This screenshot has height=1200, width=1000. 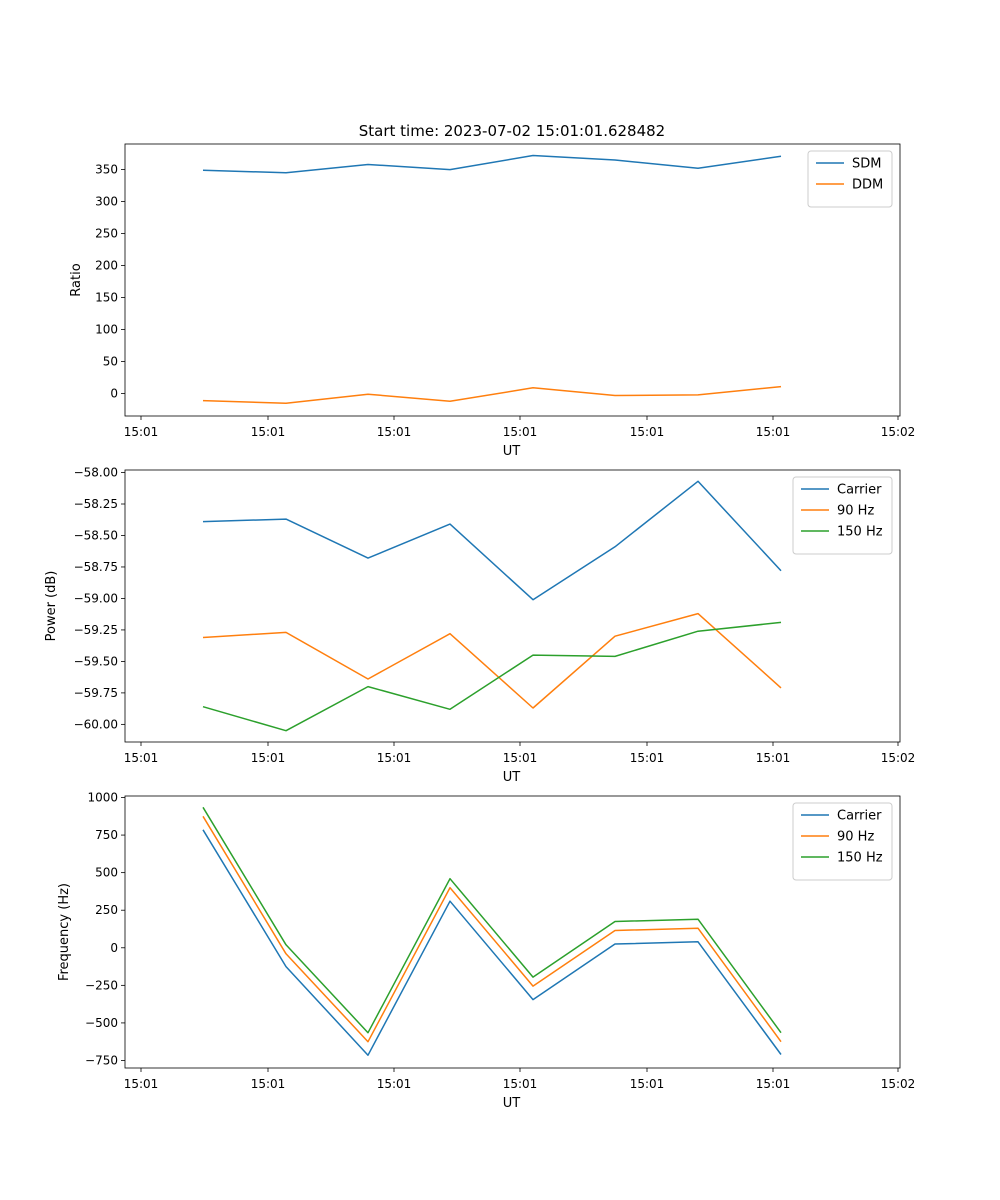 What do you see at coordinates (96, 661) in the screenshot?
I see `y-tick-label: −59.50` at bounding box center [96, 661].